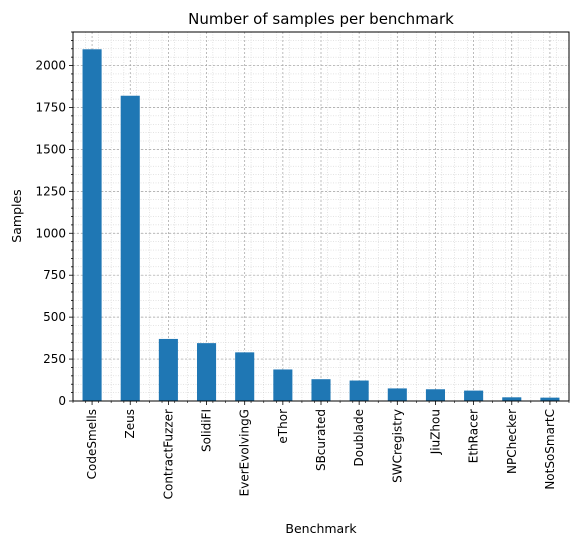 The image size is (580, 546). What do you see at coordinates (245, 376) in the screenshot?
I see `bar-everevolvingg` at bounding box center [245, 376].